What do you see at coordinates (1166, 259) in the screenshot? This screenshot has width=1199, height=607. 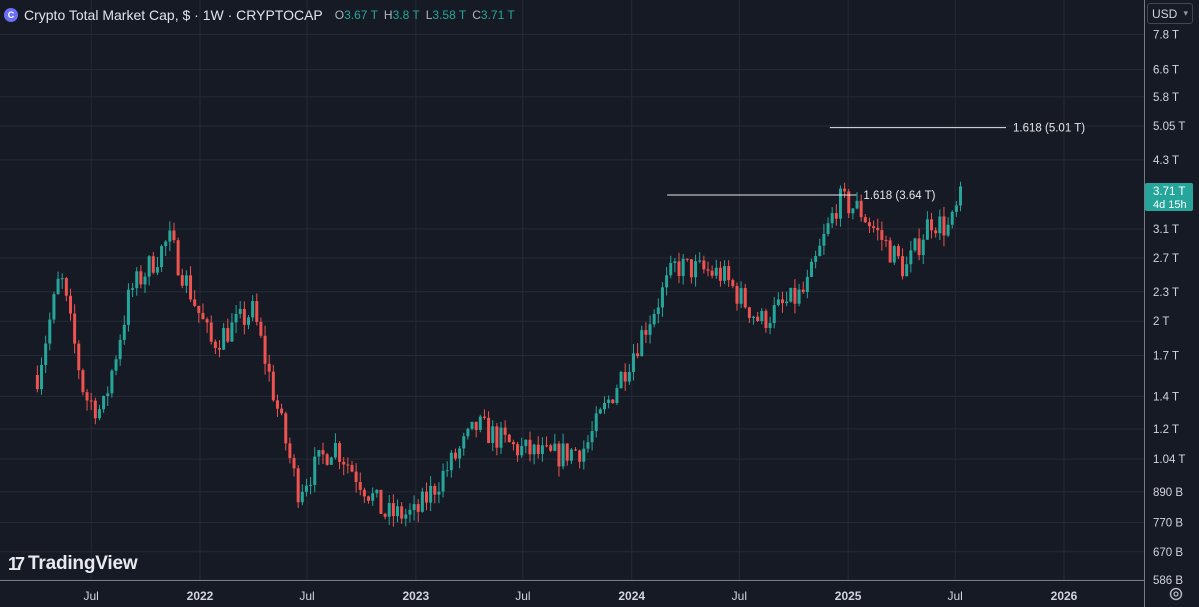 I see `y-tick-label: 2.7 T` at bounding box center [1166, 259].